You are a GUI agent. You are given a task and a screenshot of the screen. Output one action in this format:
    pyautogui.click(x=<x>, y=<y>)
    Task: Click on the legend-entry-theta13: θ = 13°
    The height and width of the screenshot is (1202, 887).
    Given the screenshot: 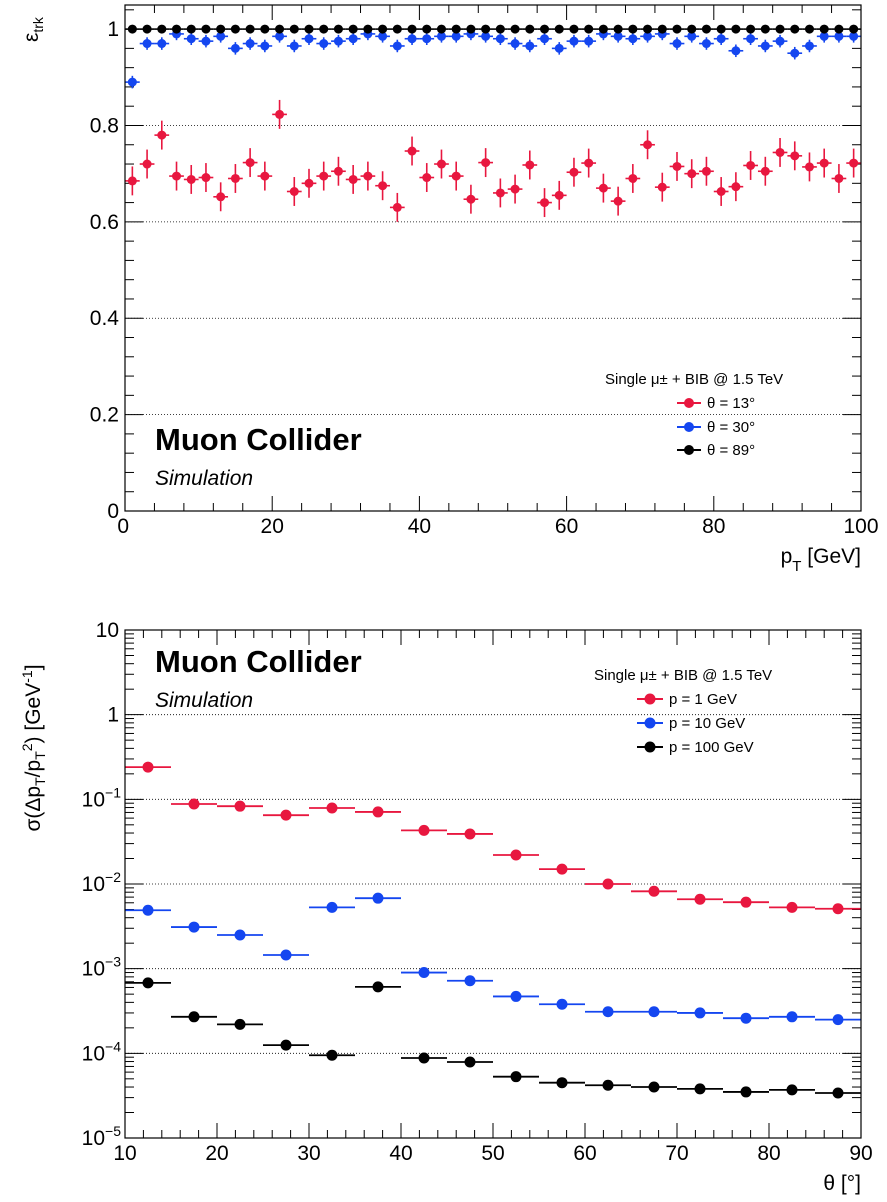 What is the action you would take?
    pyautogui.click(x=716, y=403)
    